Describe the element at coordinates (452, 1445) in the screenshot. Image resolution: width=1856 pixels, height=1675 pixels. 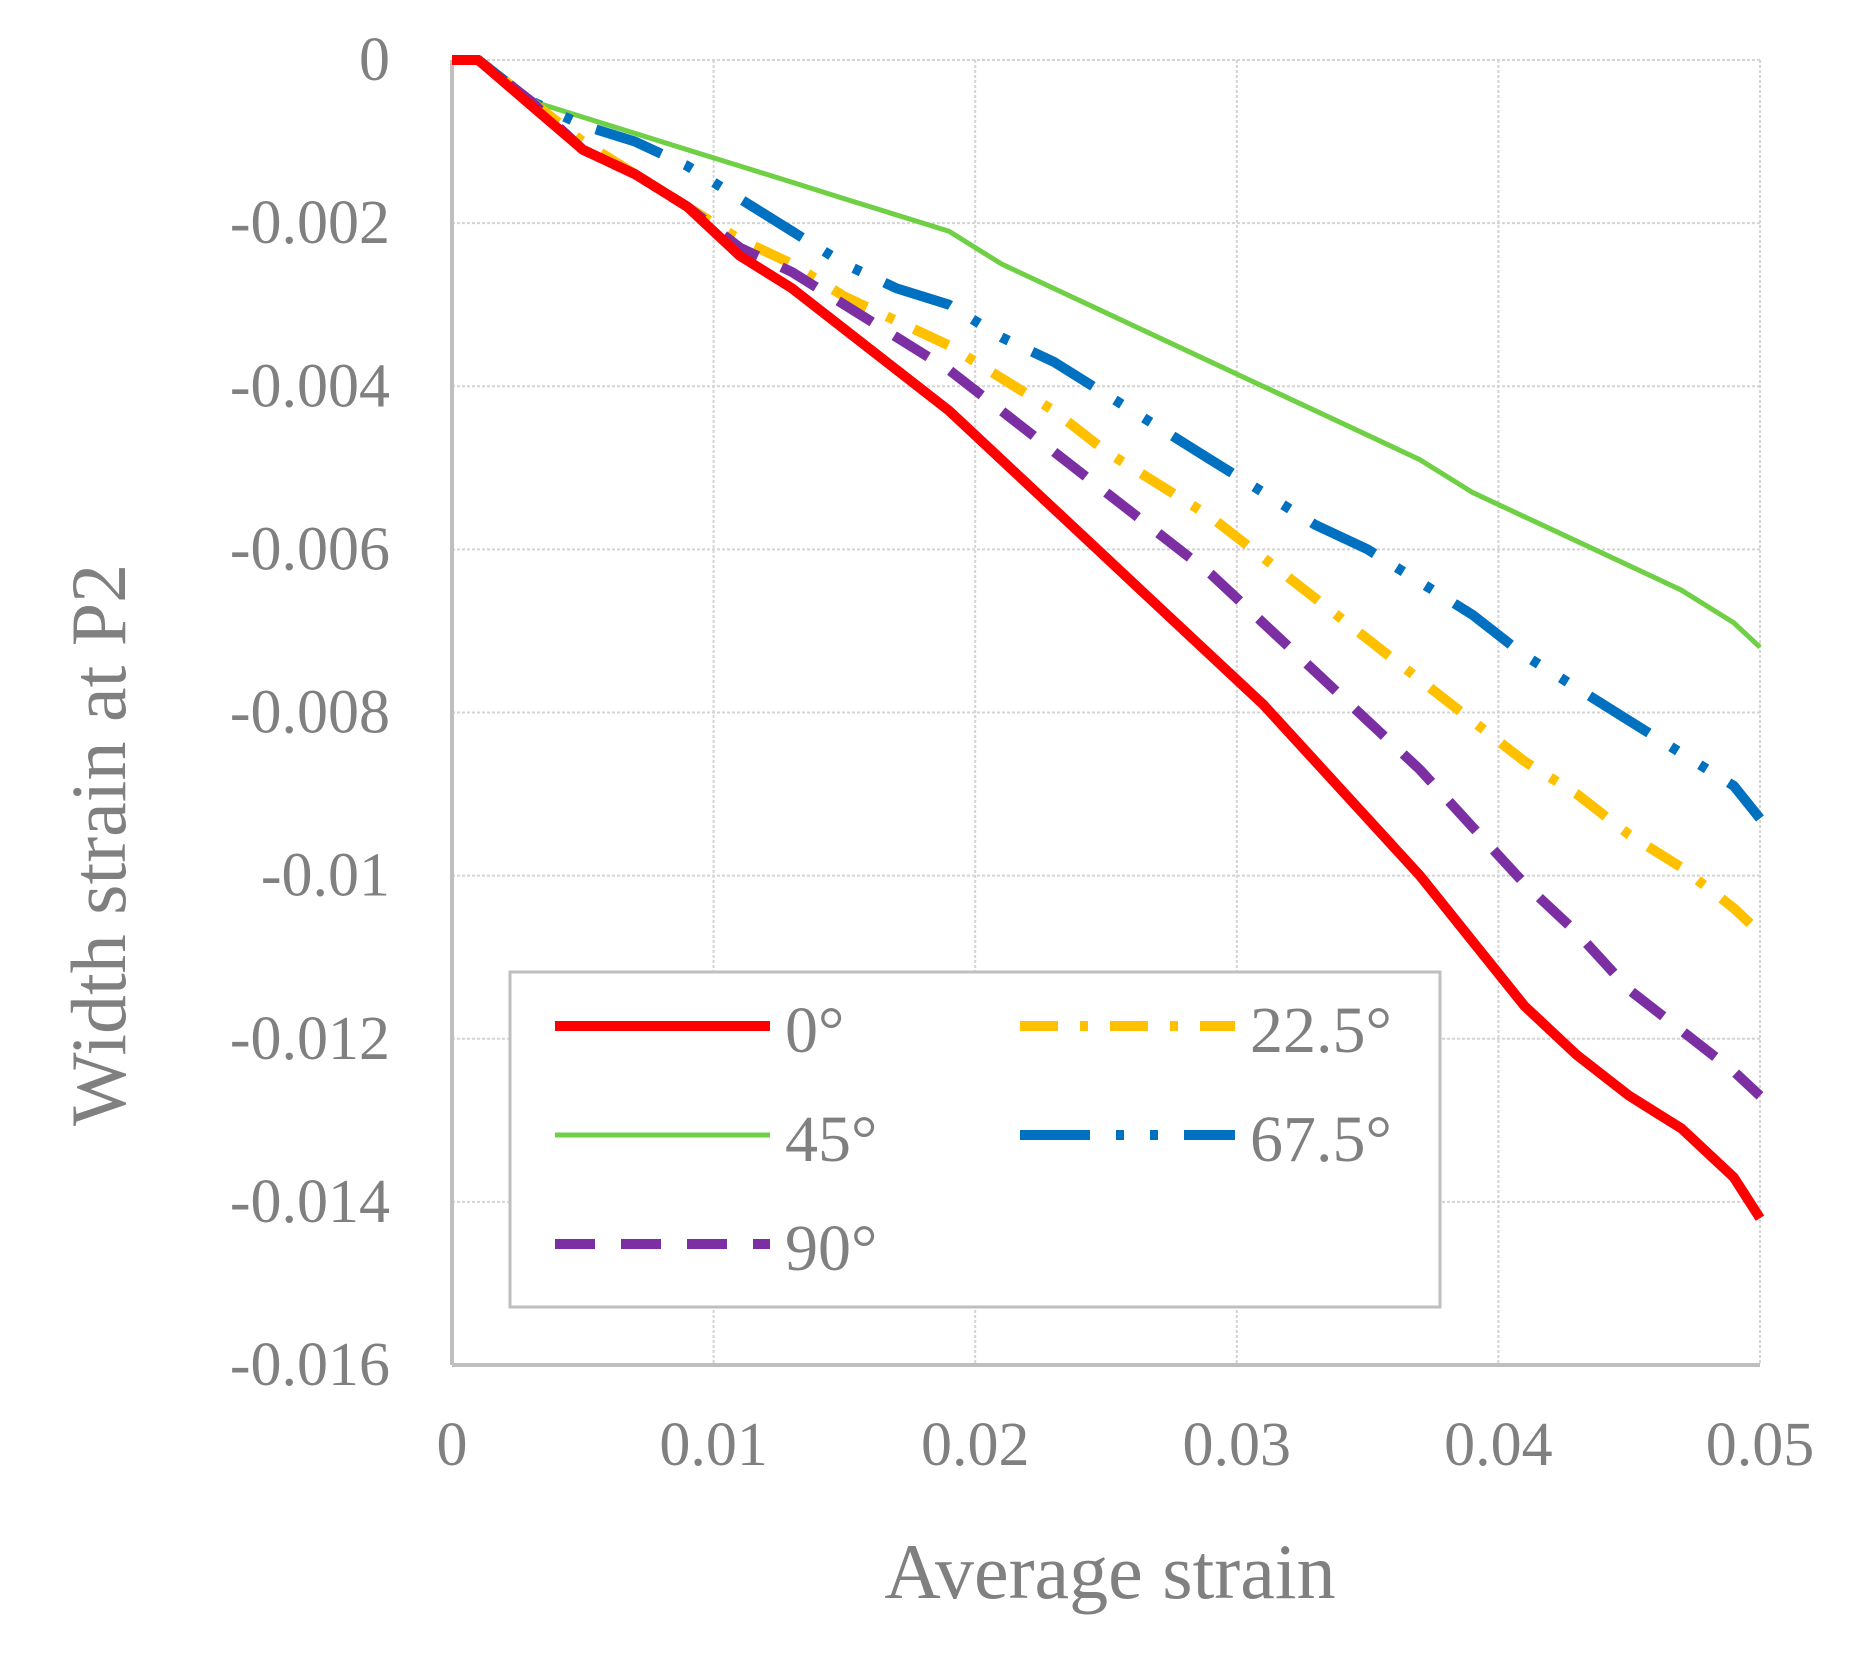
I see `x-tick-label: 0` at that location.